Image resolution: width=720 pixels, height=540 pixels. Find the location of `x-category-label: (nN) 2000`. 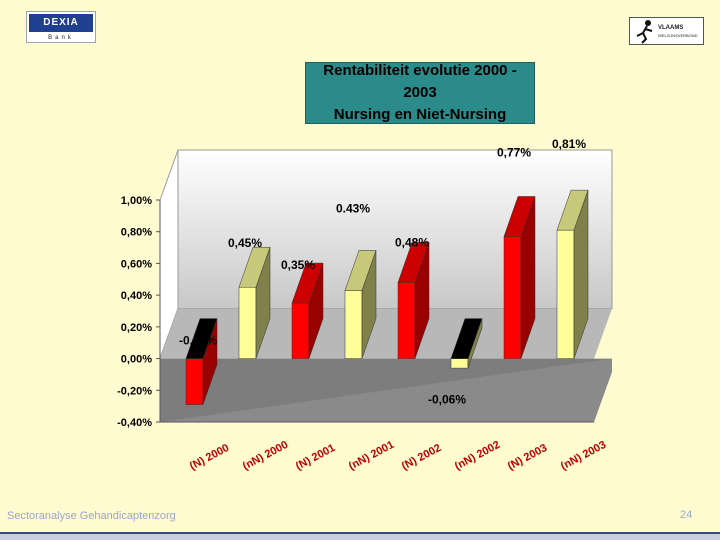

x-category-label: (nN) 2000 is located at coordinates (265, 456).